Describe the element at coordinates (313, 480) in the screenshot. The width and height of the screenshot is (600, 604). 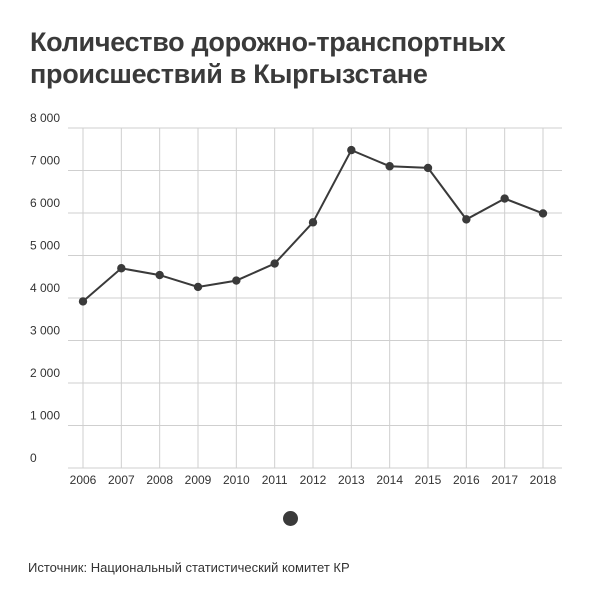
I see `x-tick-label: 2012` at that location.